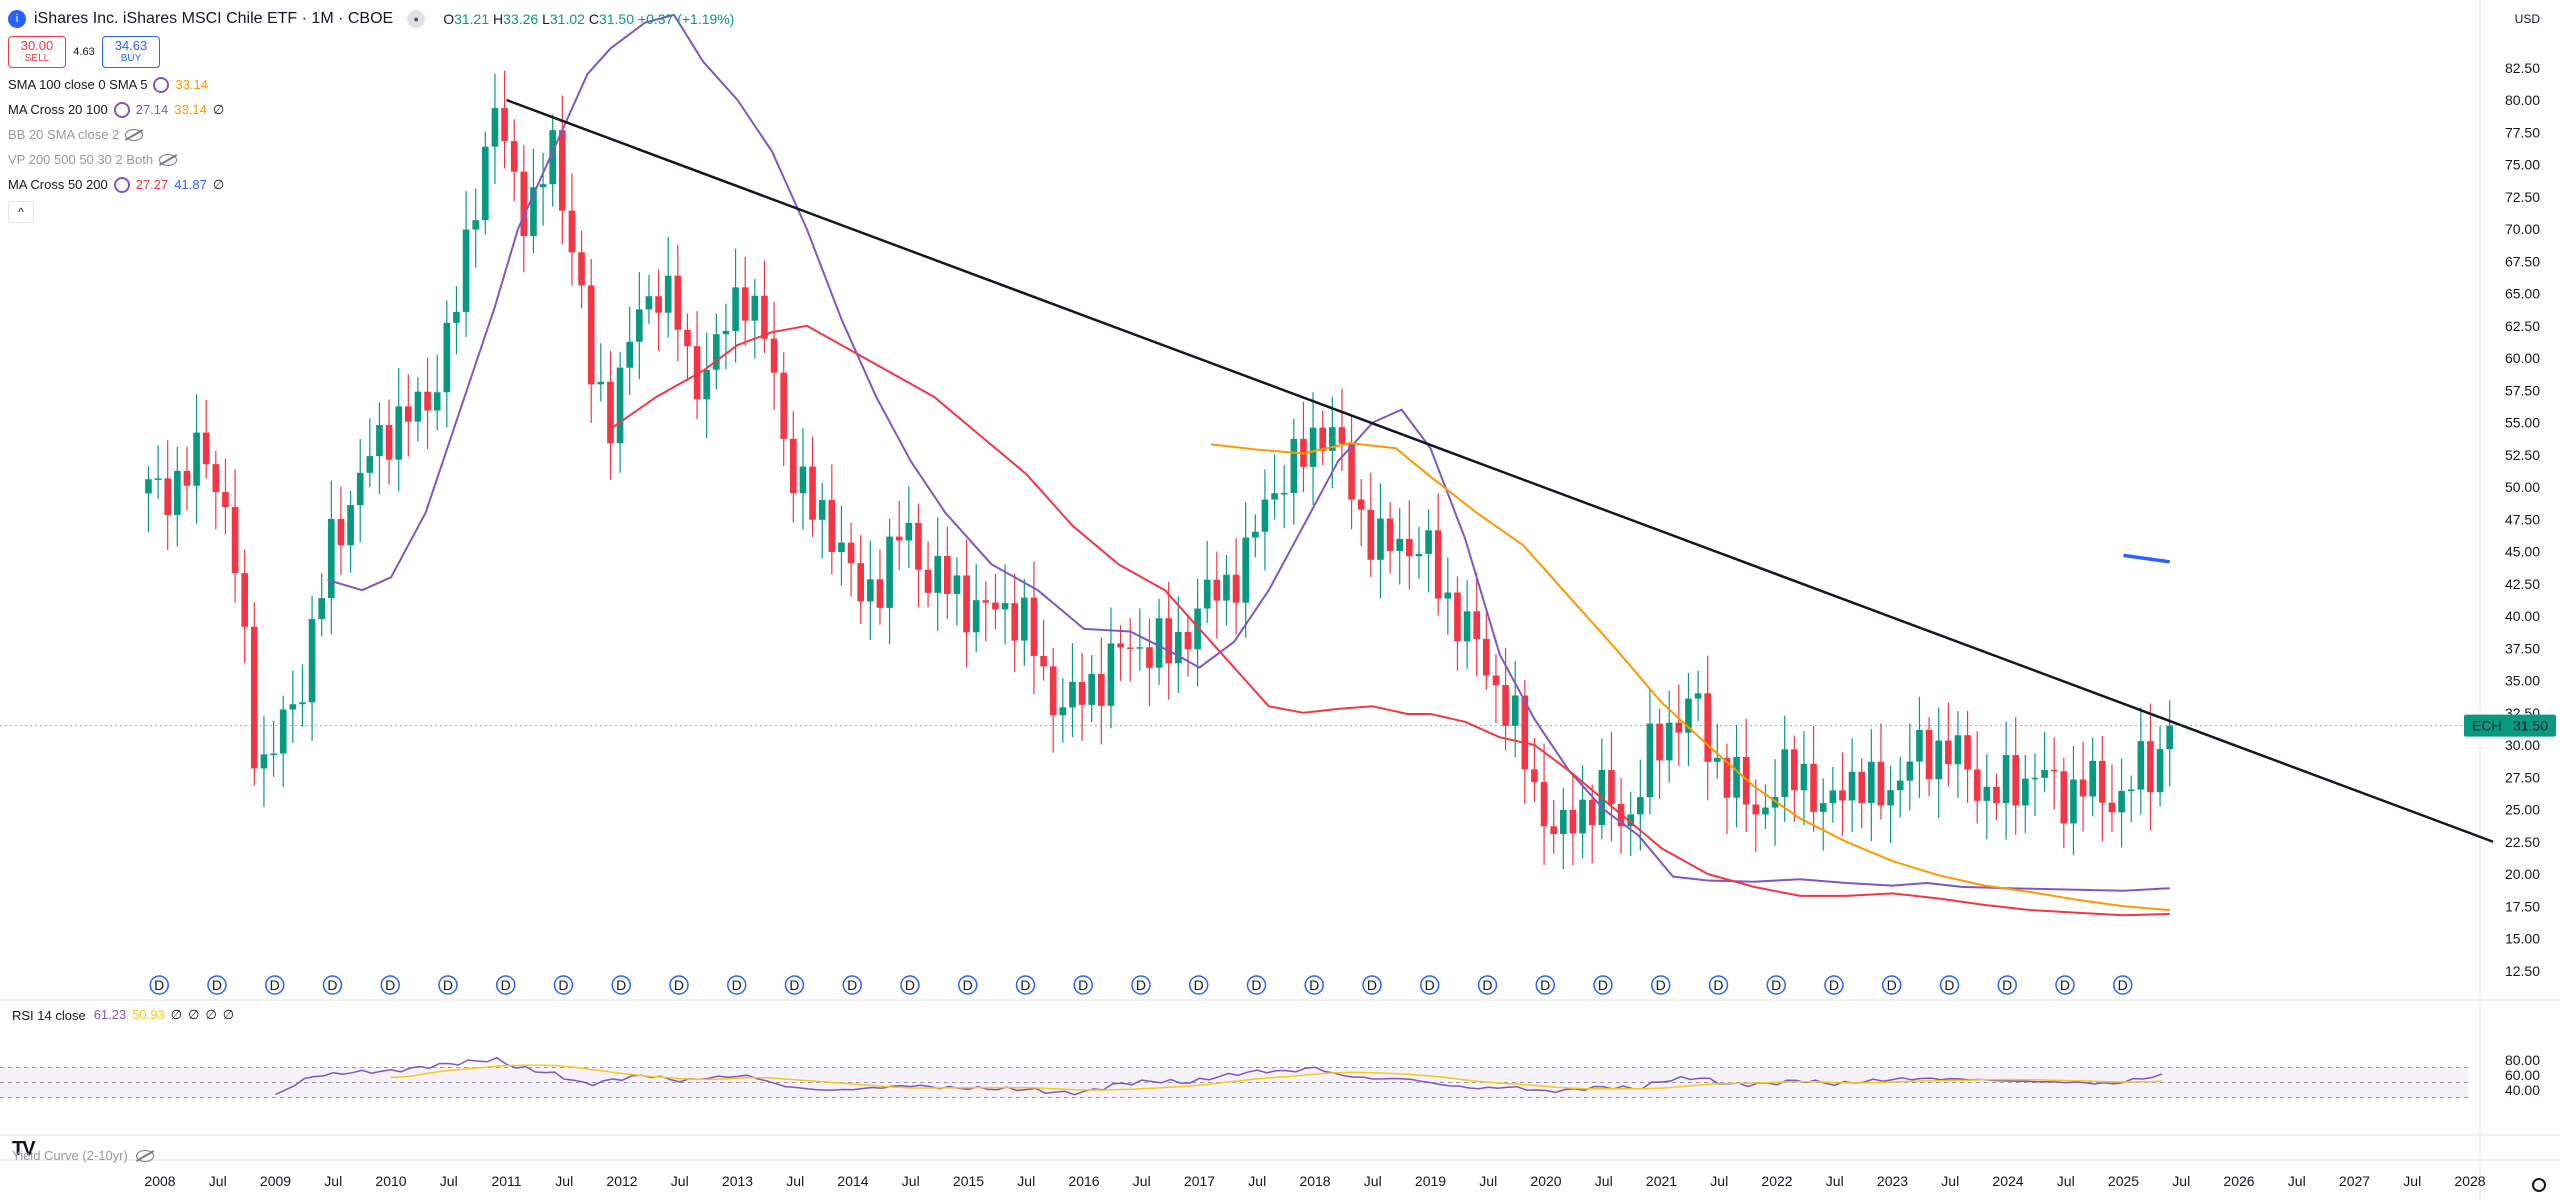  Describe the element at coordinates (371, 184) in the screenshot. I see `indicator-row: MA Cross 50 200 27.27 41.87 ∅` at that location.